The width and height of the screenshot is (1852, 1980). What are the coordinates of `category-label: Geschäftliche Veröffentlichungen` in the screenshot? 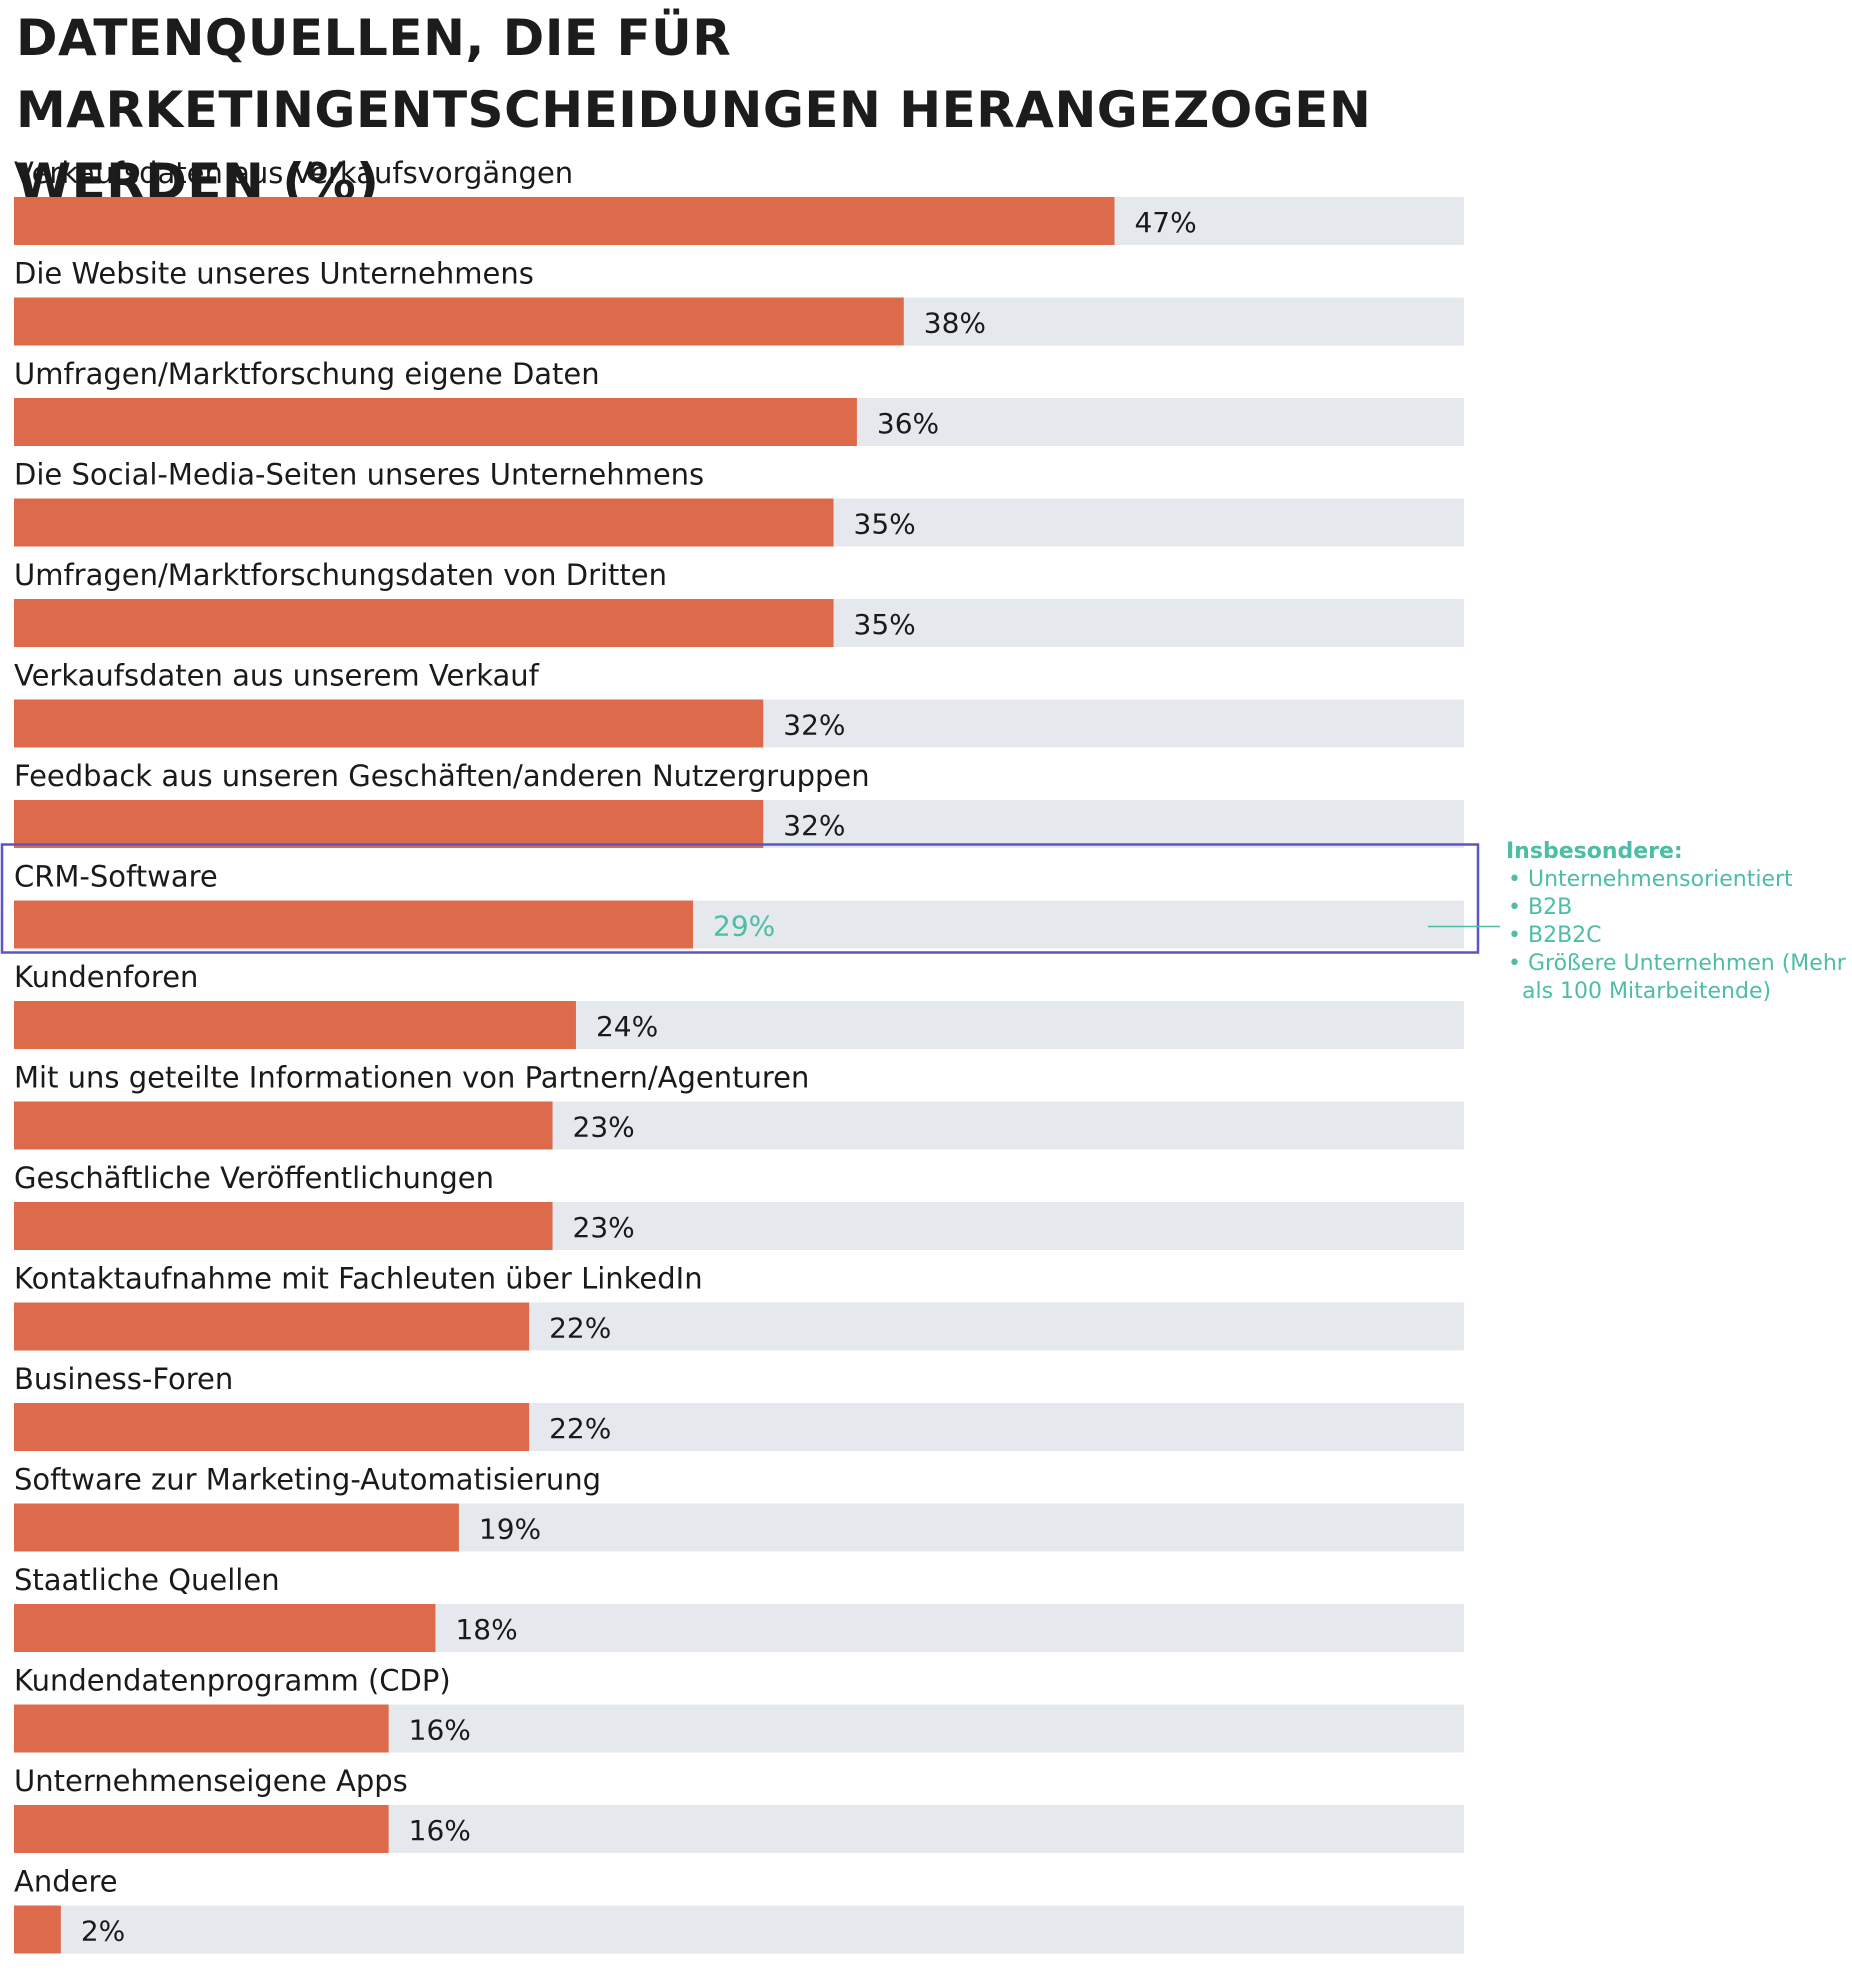 It's located at (254, 1178).